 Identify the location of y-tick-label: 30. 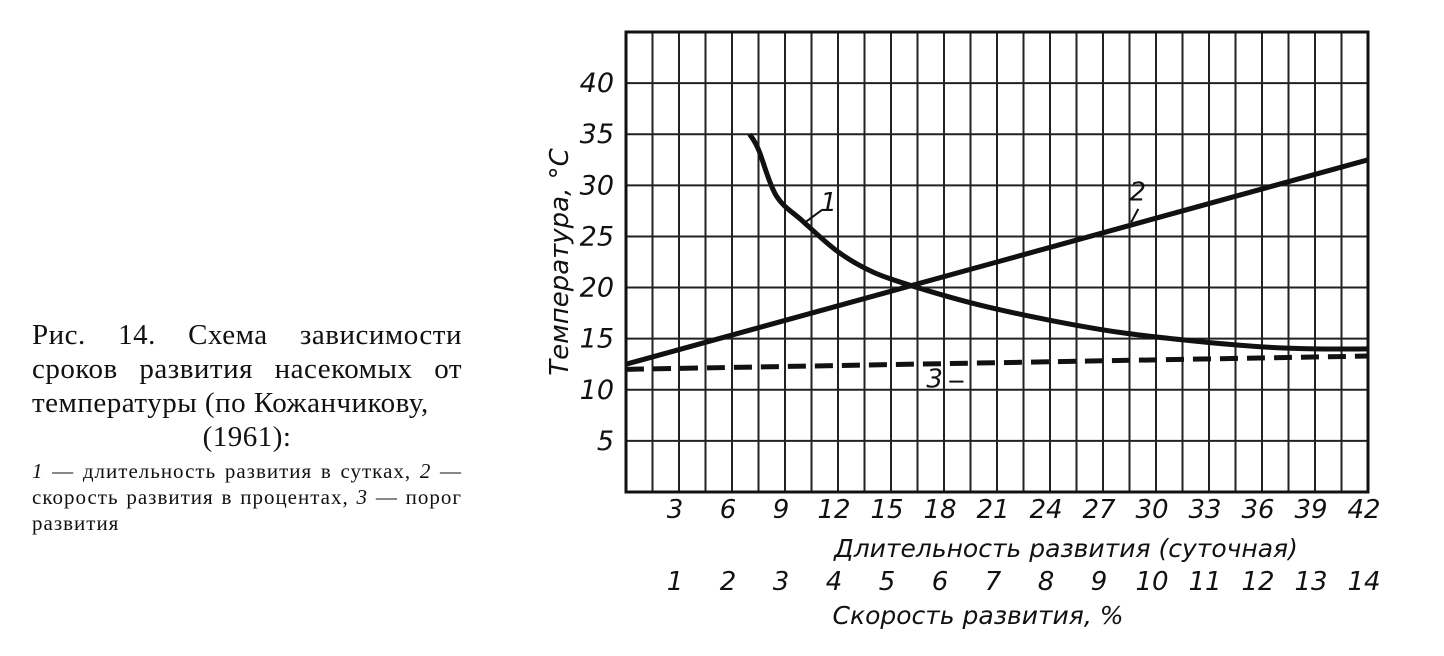
(597, 185).